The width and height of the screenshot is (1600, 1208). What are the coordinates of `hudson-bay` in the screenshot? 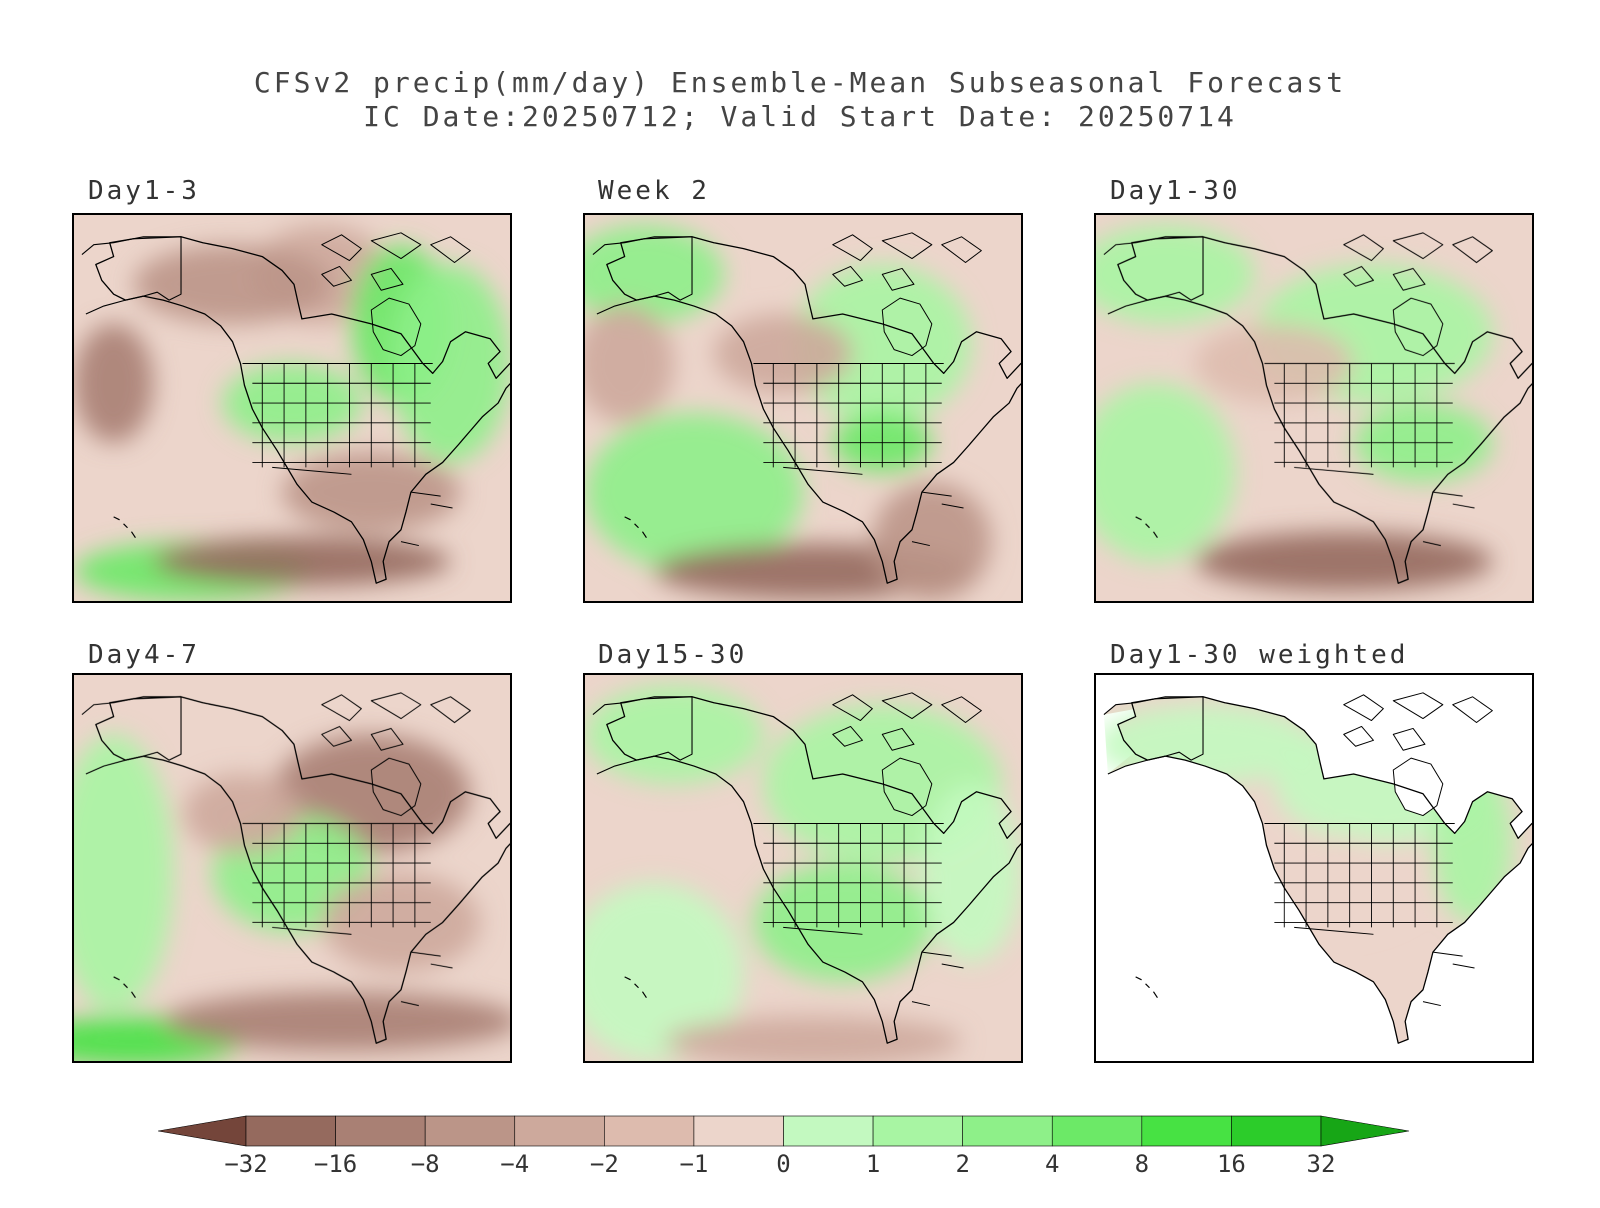 It's located at (1418, 787).